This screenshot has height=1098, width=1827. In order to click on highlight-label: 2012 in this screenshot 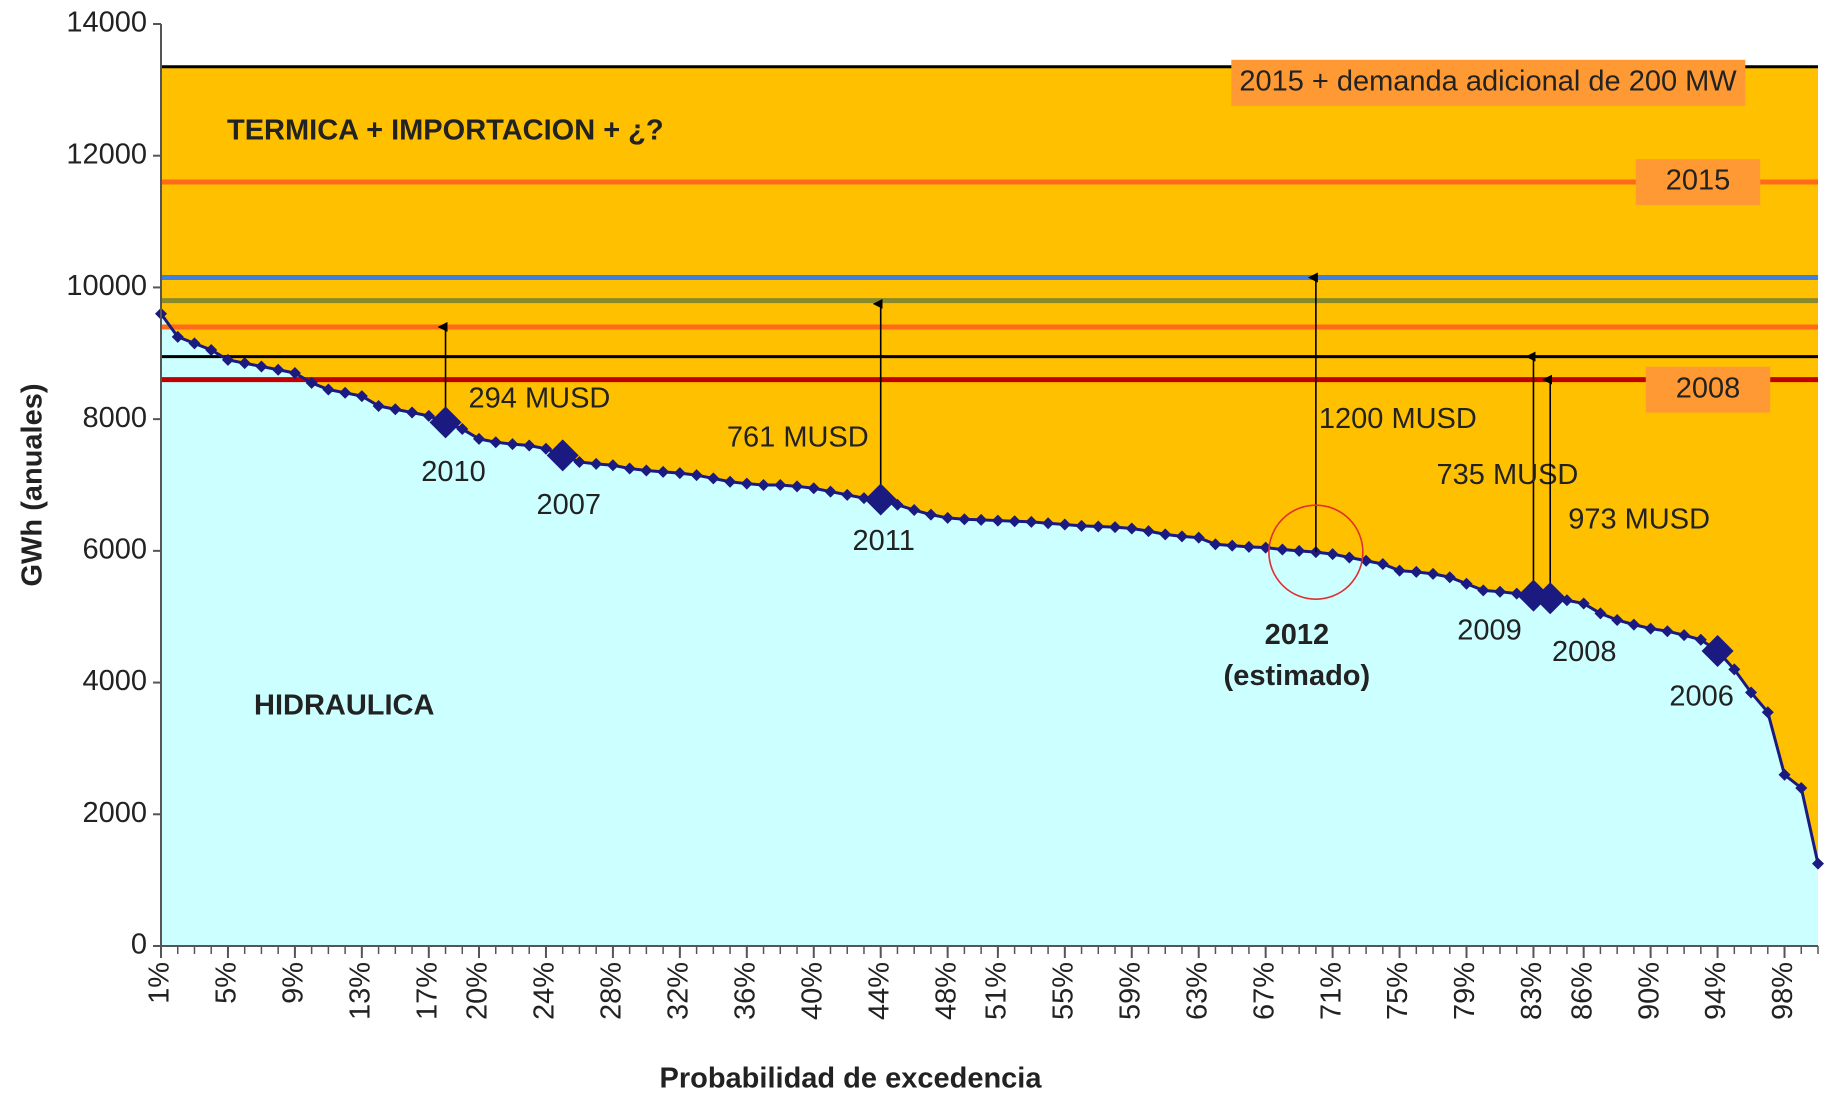, I will do `click(1297, 635)`.